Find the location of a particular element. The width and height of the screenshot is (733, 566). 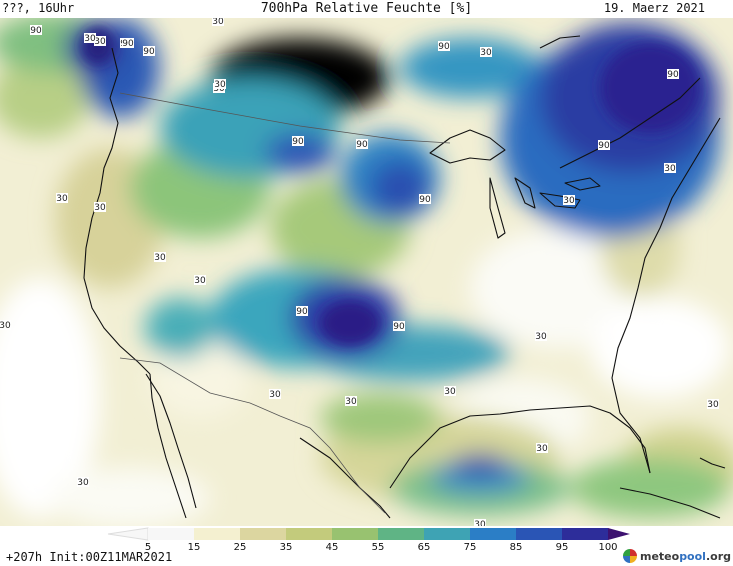

colorbar-strip is located at coordinates (368, 534).